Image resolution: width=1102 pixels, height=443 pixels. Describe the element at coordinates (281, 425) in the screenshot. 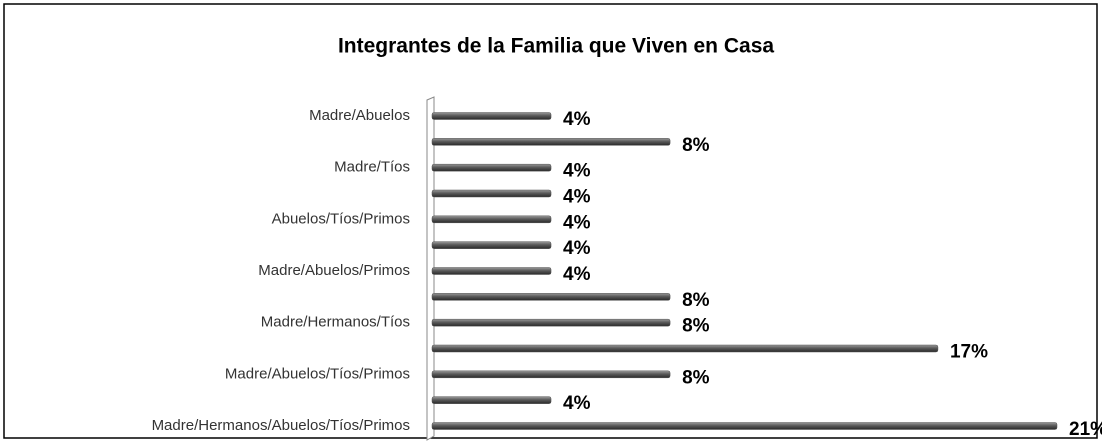

I see `y-tick-label: Madre/Hermanos/Abuelos/Tíos/Primos` at that location.